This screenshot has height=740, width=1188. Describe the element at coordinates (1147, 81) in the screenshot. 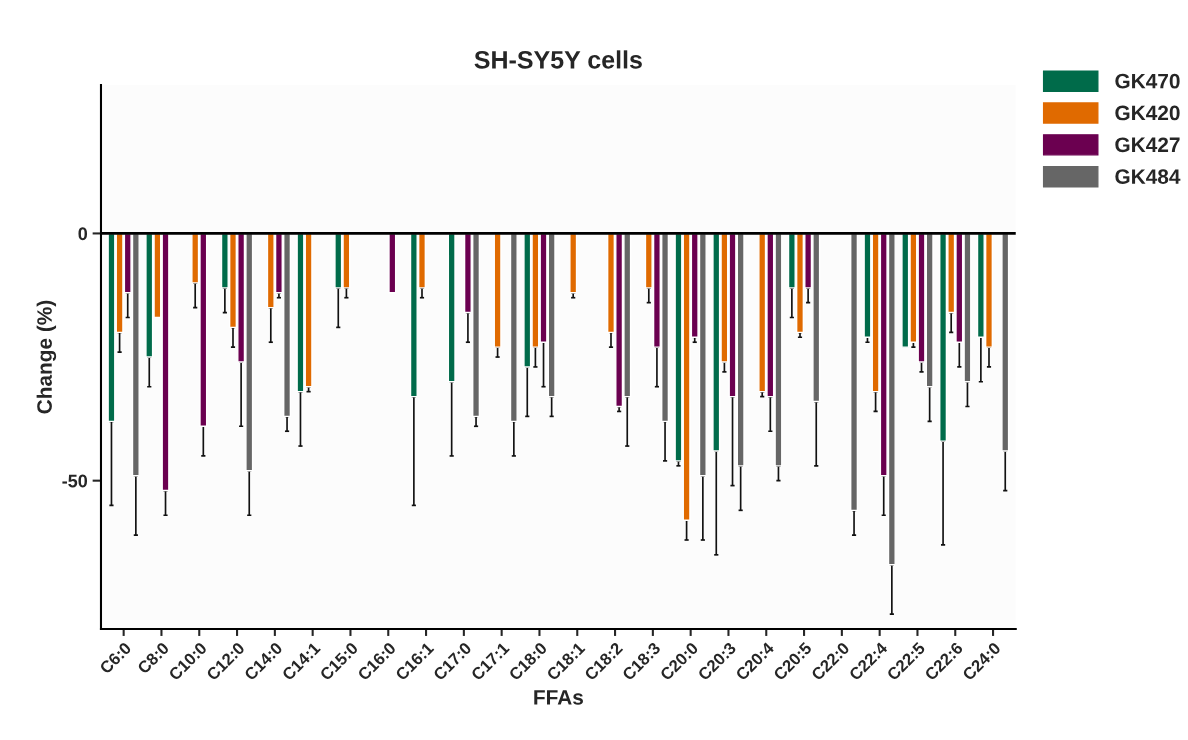

I see `legend-label: GK470` at that location.